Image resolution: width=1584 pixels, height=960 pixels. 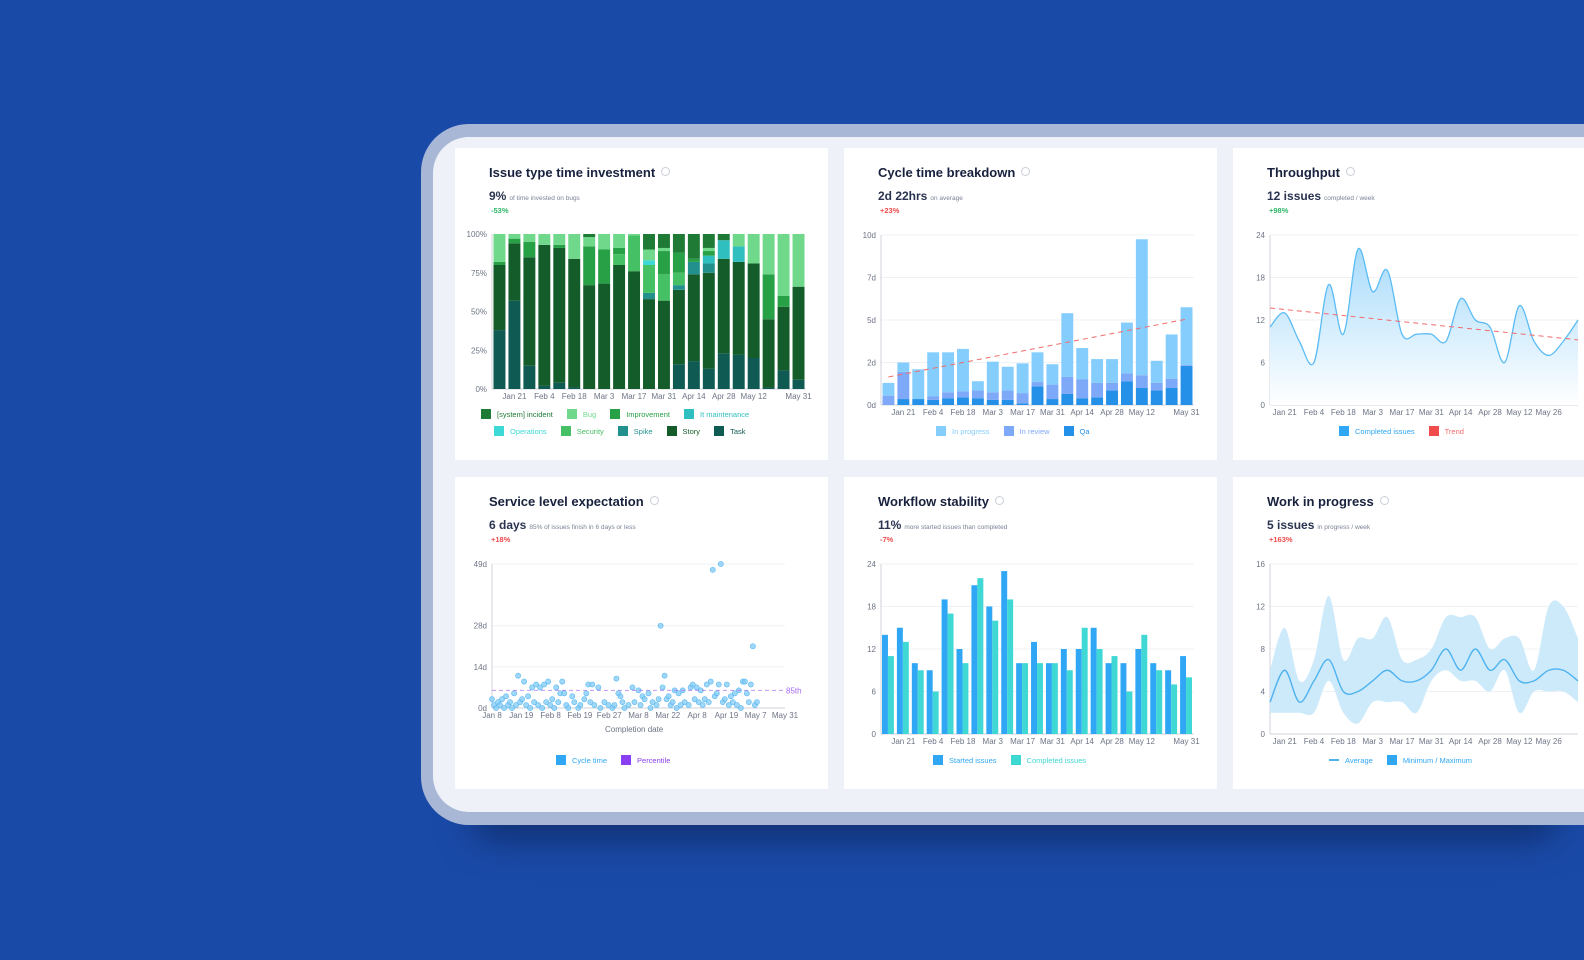 I want to click on kpi-note: completed / week, so click(x=1349, y=198).